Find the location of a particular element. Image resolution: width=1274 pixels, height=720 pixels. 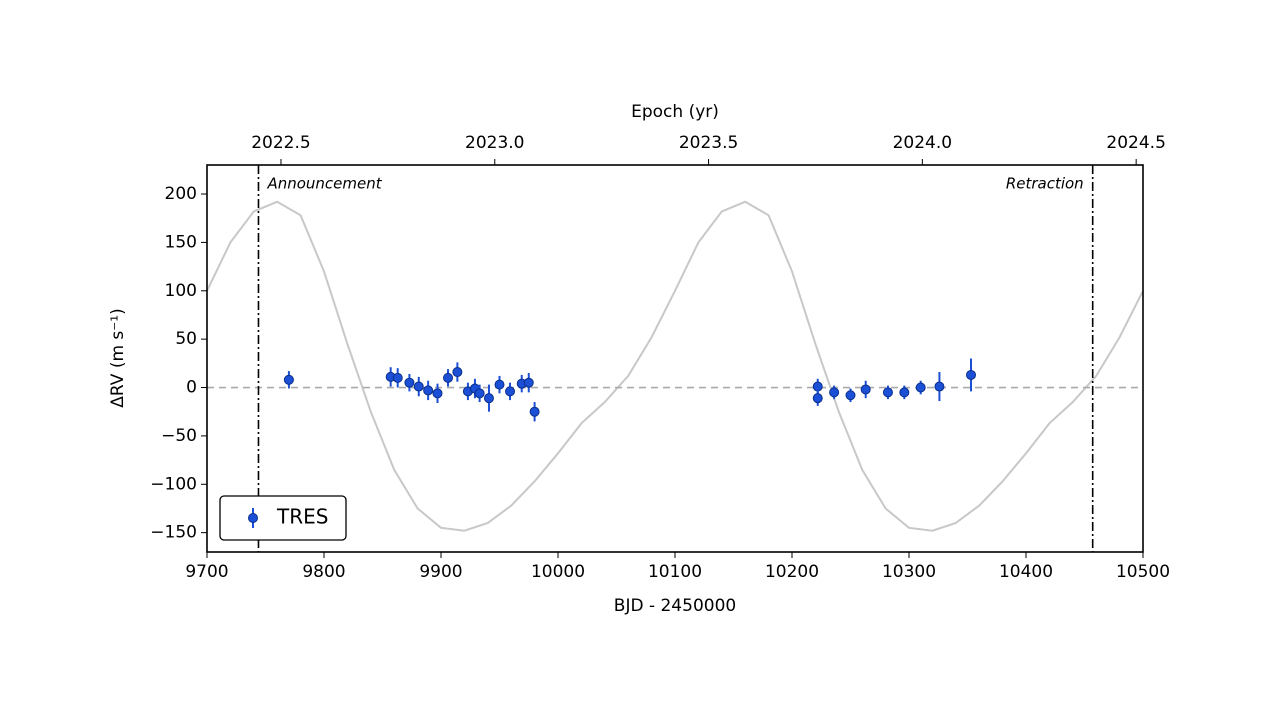

x-tick-label: 9900 is located at coordinates (440, 572).